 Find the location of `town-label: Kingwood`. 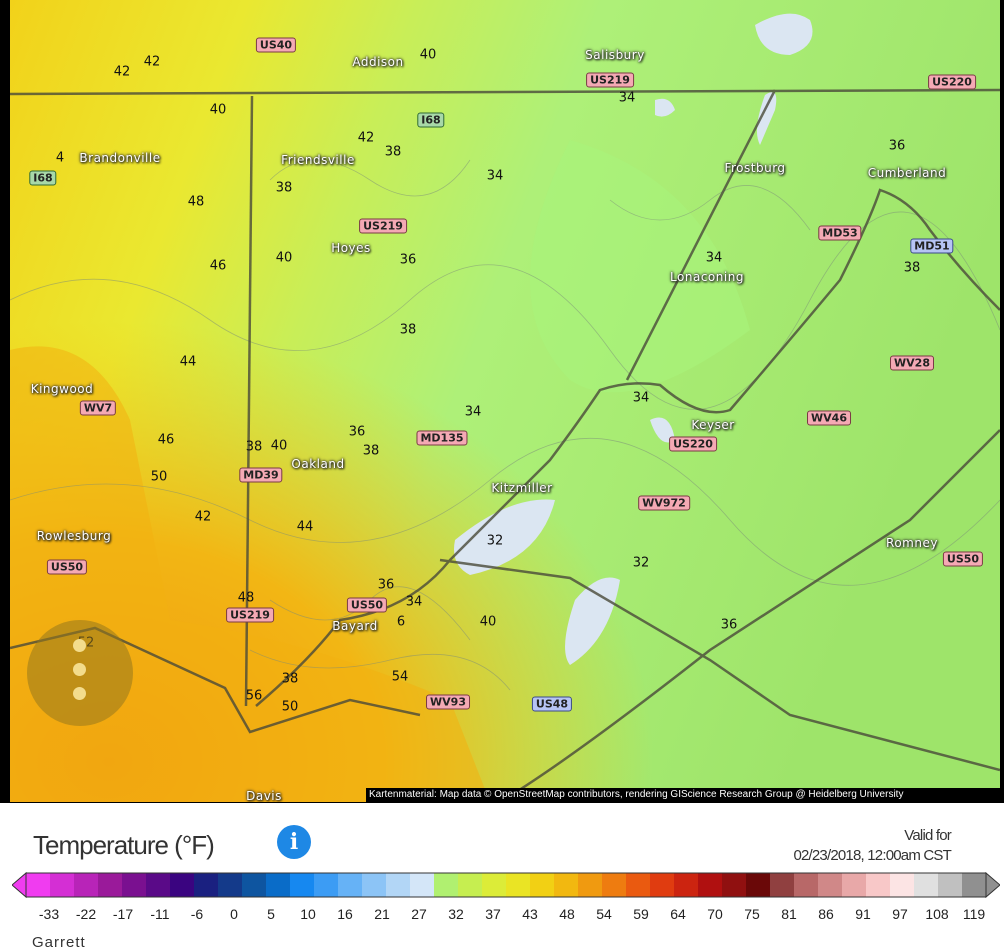

town-label: Kingwood is located at coordinates (62, 389).